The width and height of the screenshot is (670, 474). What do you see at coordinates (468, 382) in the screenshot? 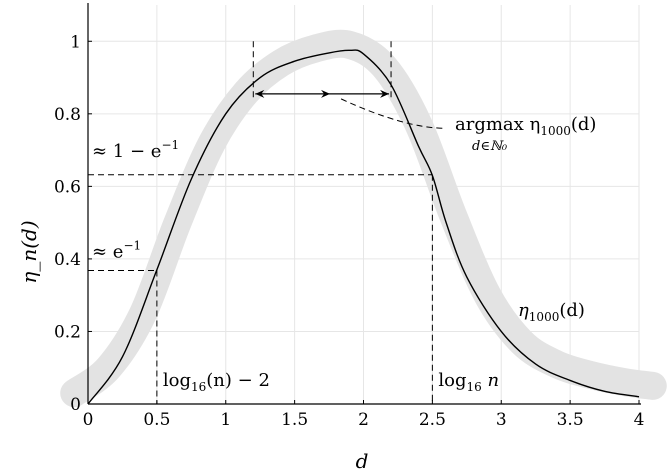
I see `log16-n-label: log16 n` at bounding box center [468, 382].